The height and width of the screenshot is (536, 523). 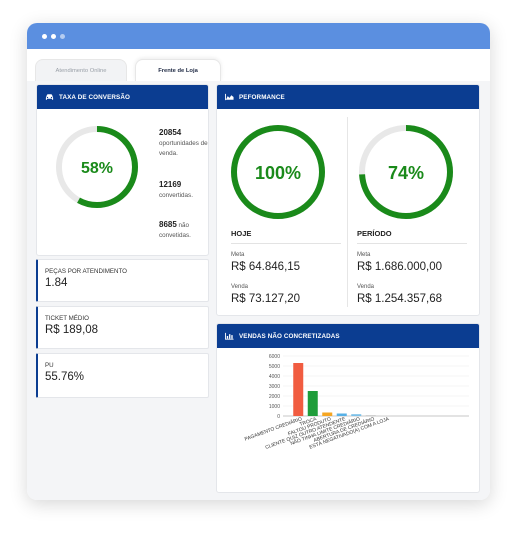 What do you see at coordinates (72, 330) in the screenshot?
I see `metric-value: R$ 189,08` at bounding box center [72, 330].